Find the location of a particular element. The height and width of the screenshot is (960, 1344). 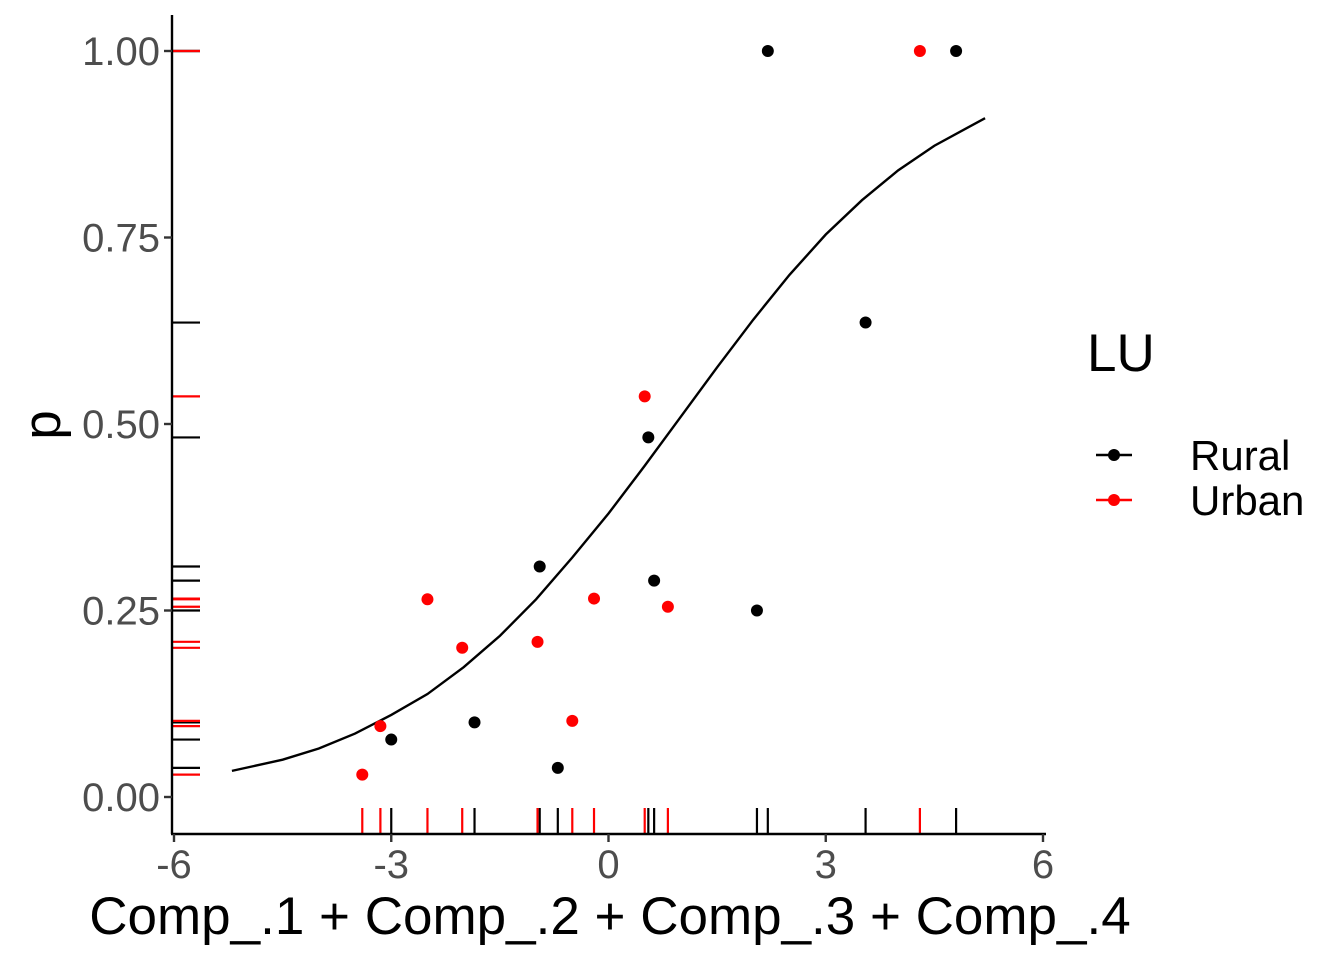

x-tick-label: -3 is located at coordinates (391, 865).